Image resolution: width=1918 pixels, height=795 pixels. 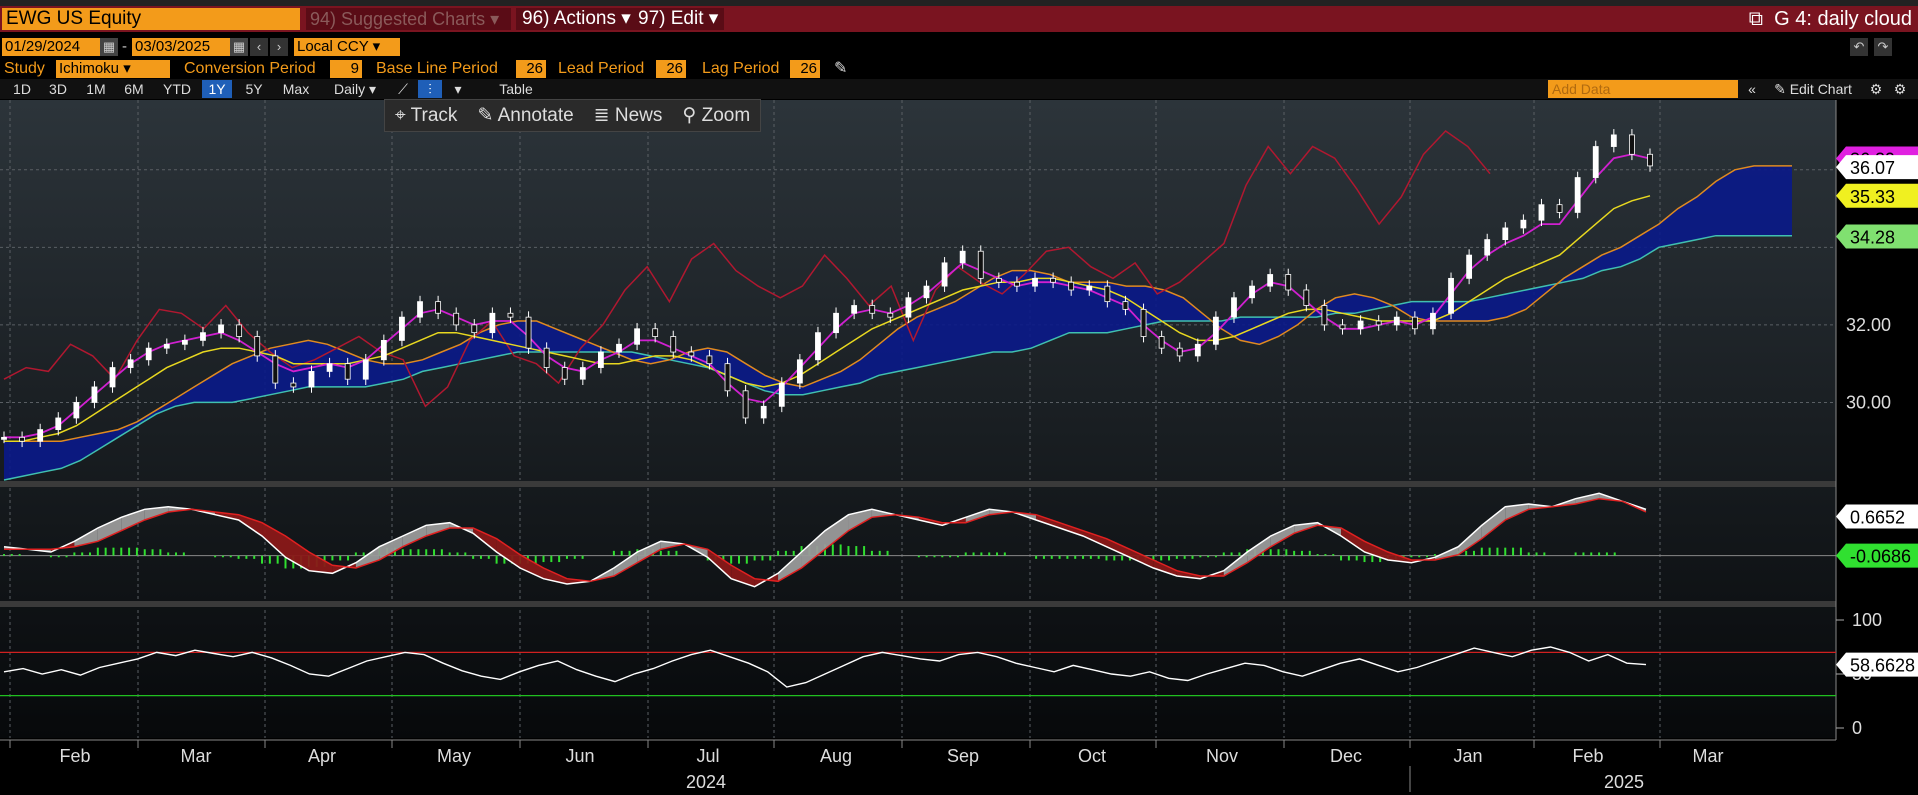 What do you see at coordinates (716, 115) in the screenshot?
I see `zoom-button: ⚲ Zoom` at bounding box center [716, 115].